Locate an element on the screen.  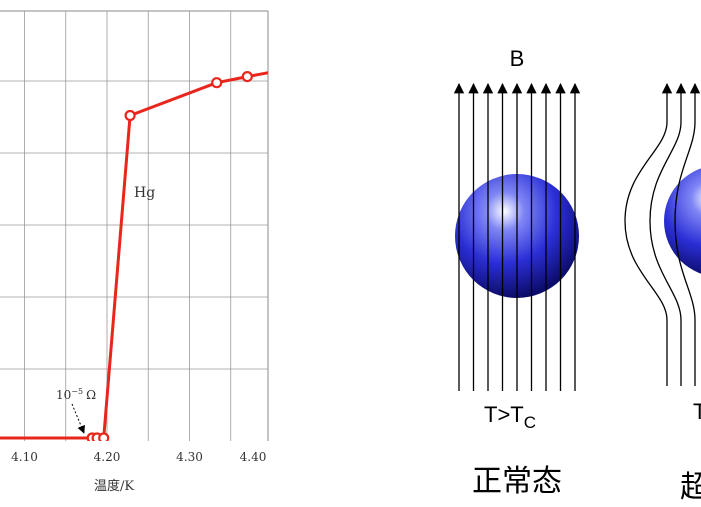
superconducting-condition-fragment: T is located at coordinates (697, 411).